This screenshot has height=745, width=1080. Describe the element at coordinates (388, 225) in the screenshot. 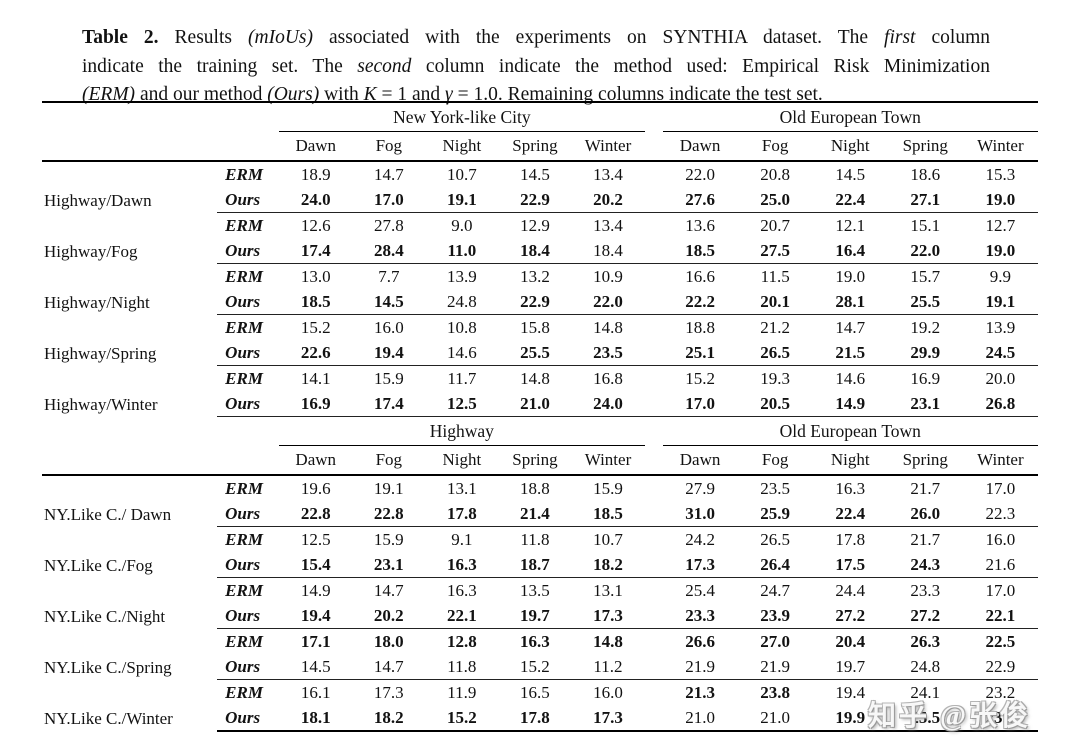

I see `data-cell: 27.8` at that location.